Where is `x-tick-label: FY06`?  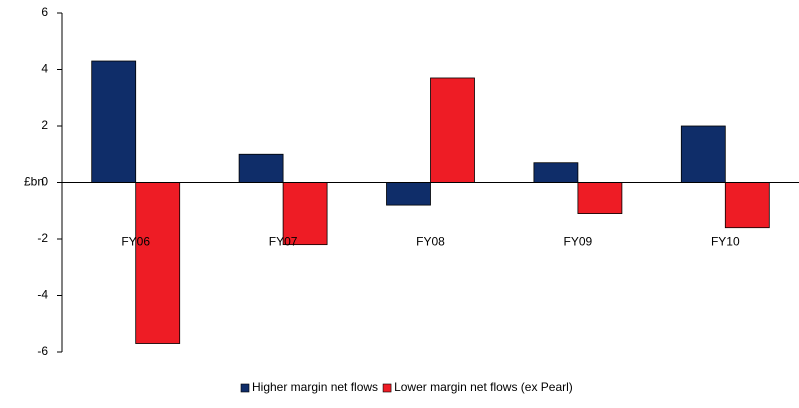
x-tick-label: FY06 is located at coordinates (135, 242).